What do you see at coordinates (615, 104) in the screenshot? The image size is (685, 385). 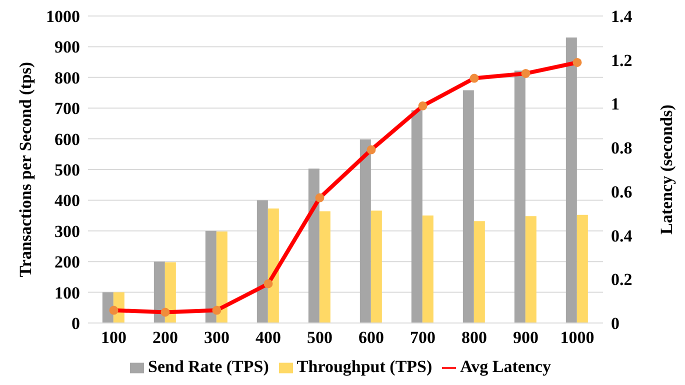 I see `y2-tick-label: 1` at bounding box center [615, 104].